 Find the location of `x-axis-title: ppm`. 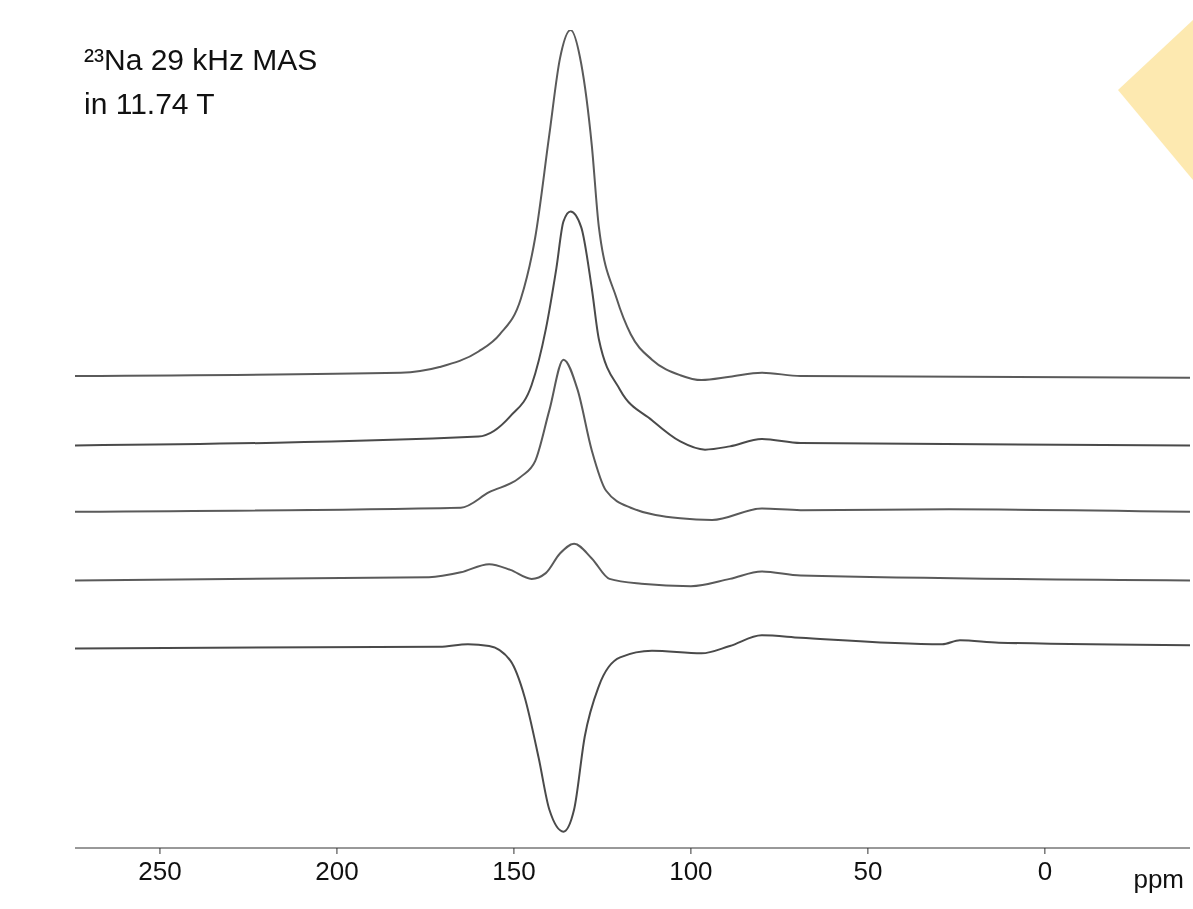

x-axis-title: ppm is located at coordinates (1158, 879).